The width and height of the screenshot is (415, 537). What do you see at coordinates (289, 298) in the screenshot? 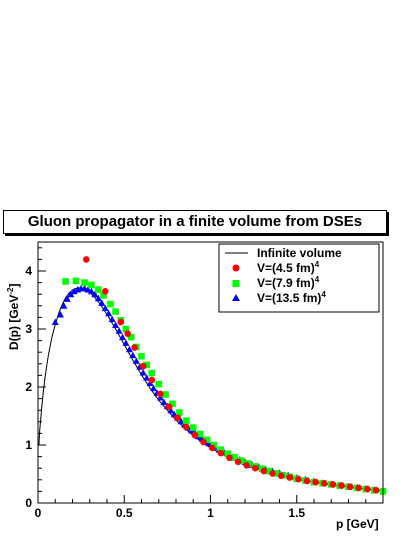
I see `legend-label-v13-5-main: V=(13.5 fm)` at bounding box center [289, 298].